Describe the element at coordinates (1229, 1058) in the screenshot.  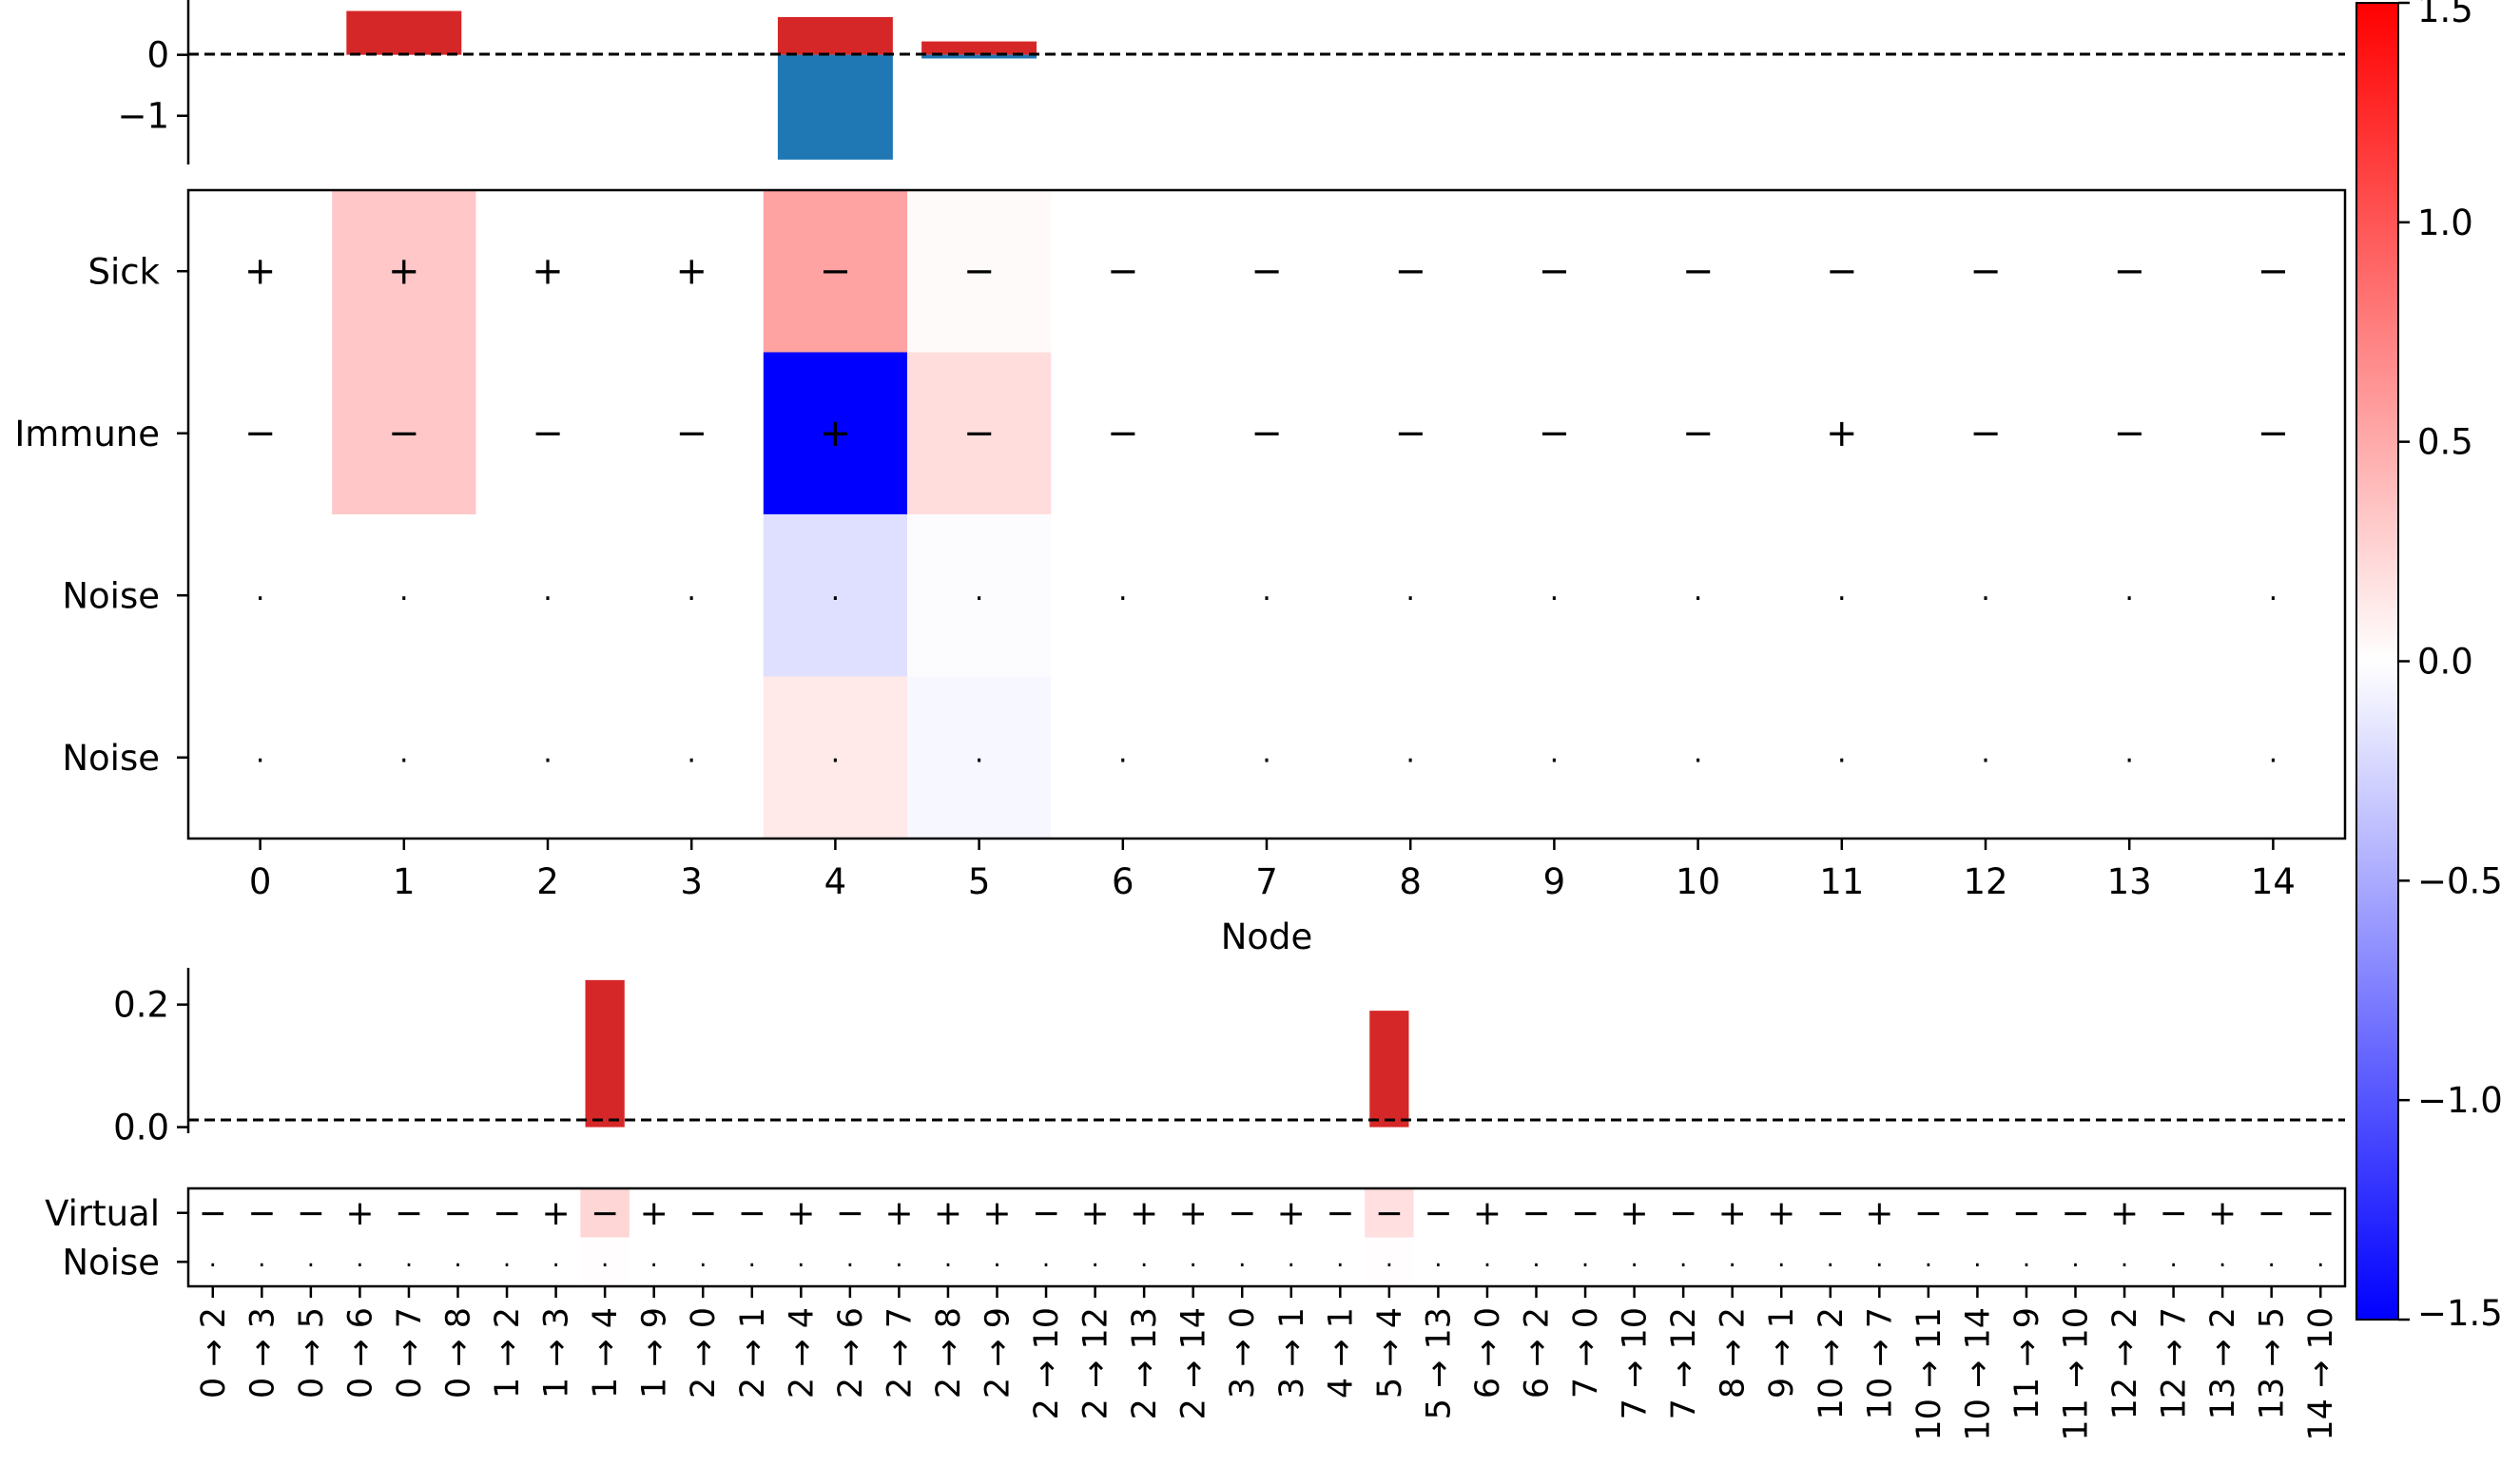
I see `edge-bar-chart: 0.0 0.2` at that location.